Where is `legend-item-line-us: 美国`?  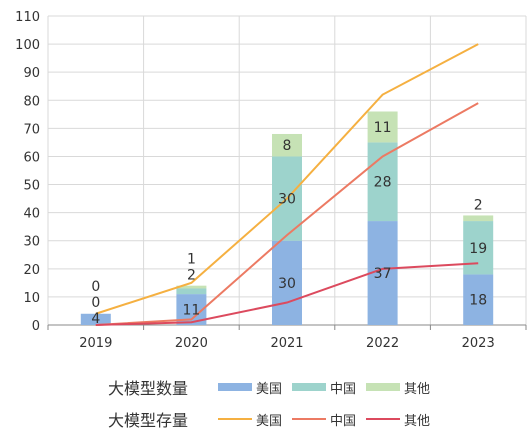
legend-item-line-us: 美国 is located at coordinates (250, 419).